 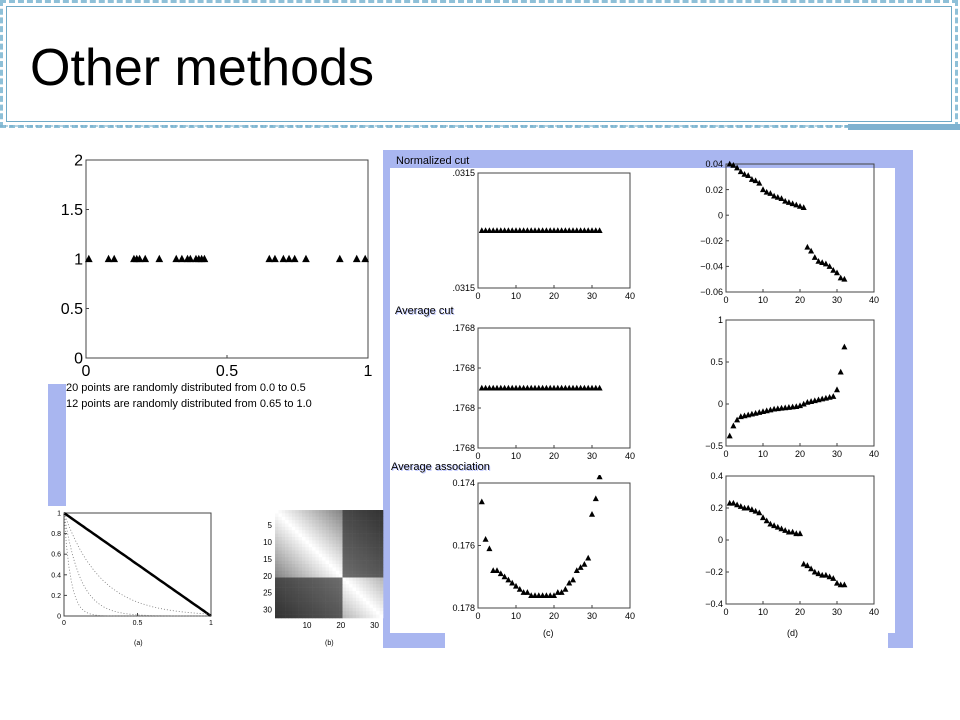 What do you see at coordinates (720, 215) in the screenshot?
I see `y-tick-label: 0` at bounding box center [720, 215].